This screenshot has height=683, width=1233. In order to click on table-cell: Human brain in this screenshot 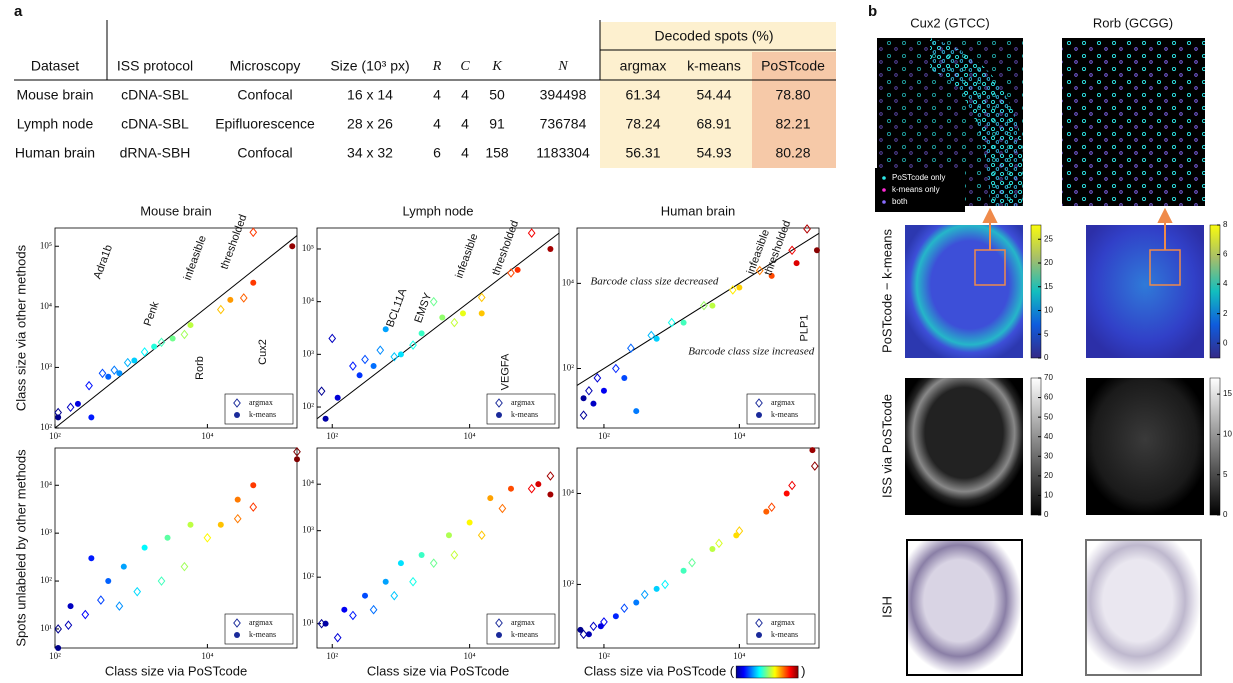, I will do `click(55, 153)`.